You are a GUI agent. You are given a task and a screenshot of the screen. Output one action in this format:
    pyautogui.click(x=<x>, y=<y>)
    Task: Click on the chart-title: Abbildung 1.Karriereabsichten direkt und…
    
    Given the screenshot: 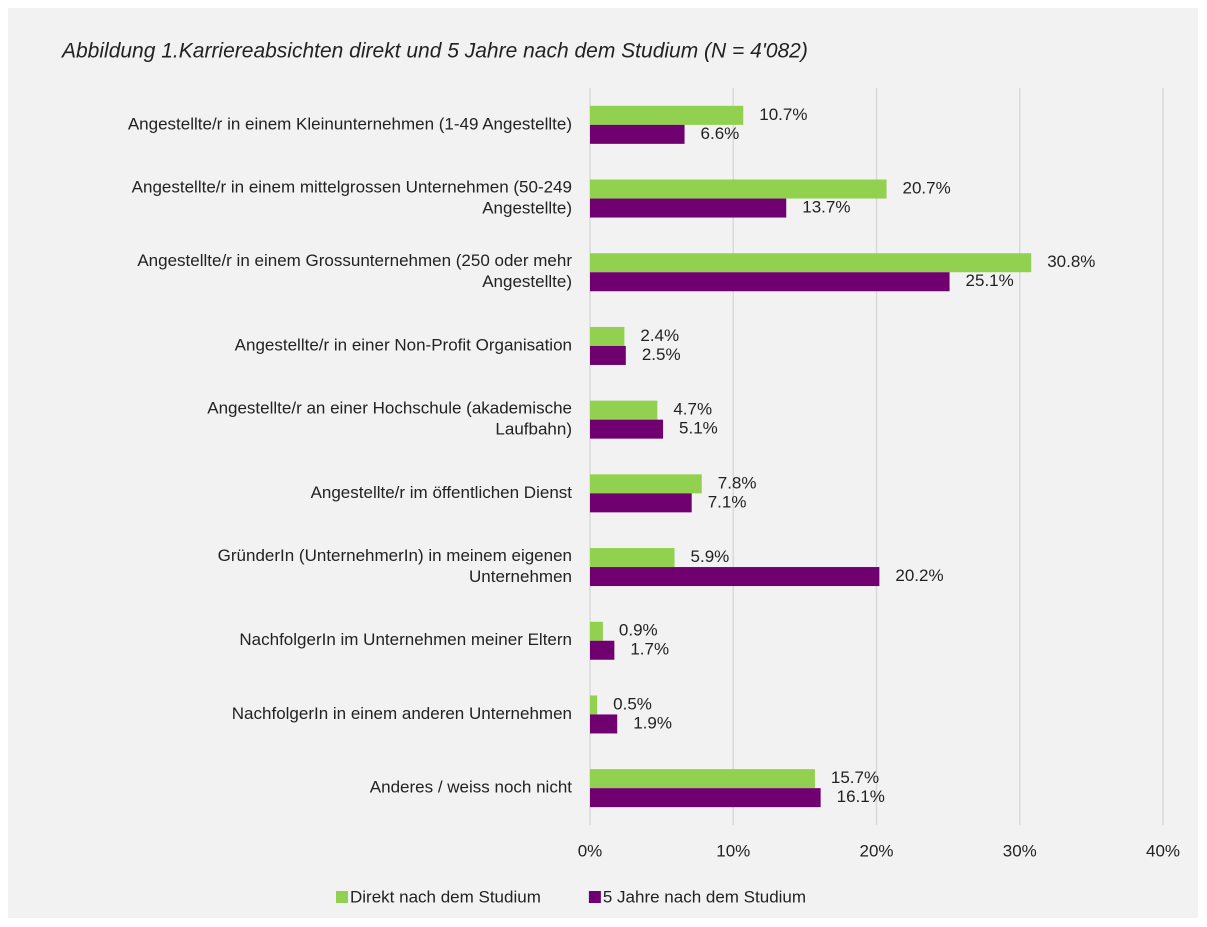 What is the action you would take?
    pyautogui.click(x=434, y=51)
    